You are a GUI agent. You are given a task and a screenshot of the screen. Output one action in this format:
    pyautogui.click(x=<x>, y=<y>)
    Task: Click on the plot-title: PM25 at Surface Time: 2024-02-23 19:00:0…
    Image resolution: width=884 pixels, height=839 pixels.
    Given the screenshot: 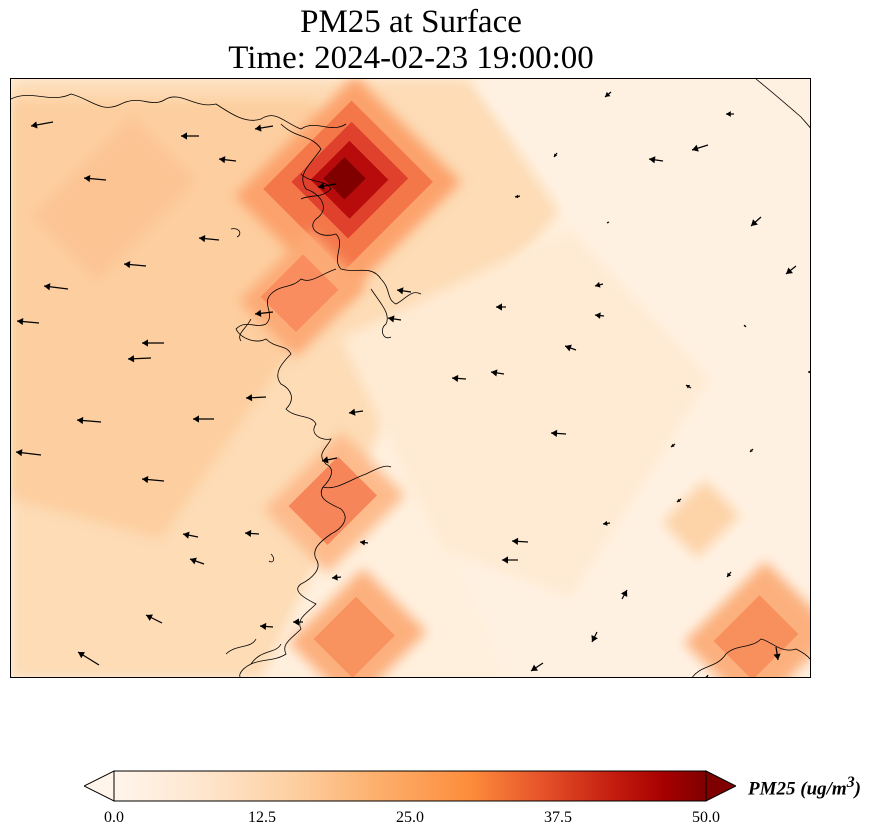 What is the action you would take?
    pyautogui.click(x=411, y=40)
    